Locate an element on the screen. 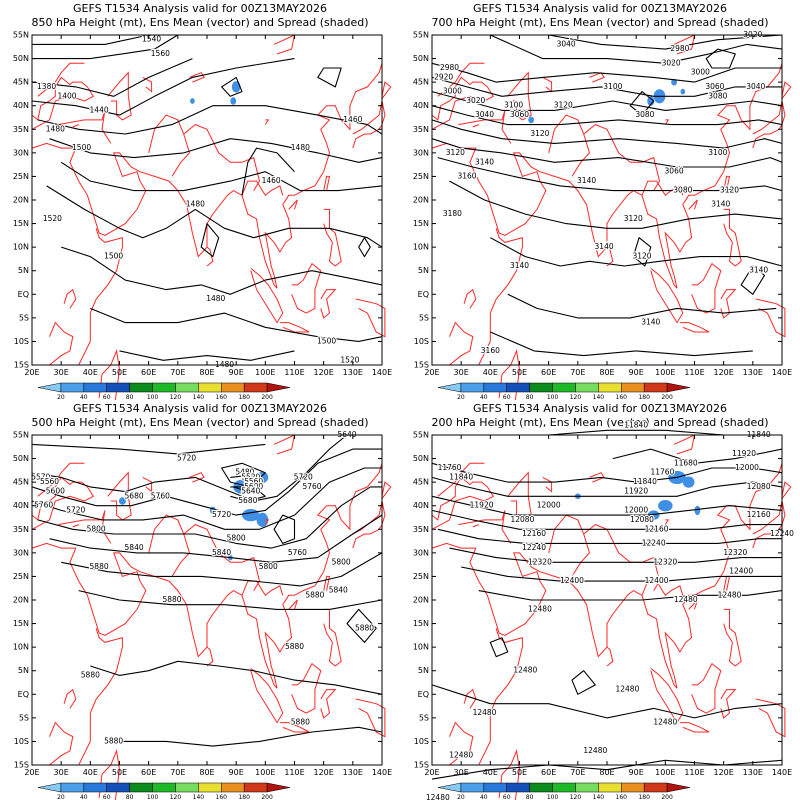 The image size is (800, 800). lat-tick-label: 10S is located at coordinates (21, 341).